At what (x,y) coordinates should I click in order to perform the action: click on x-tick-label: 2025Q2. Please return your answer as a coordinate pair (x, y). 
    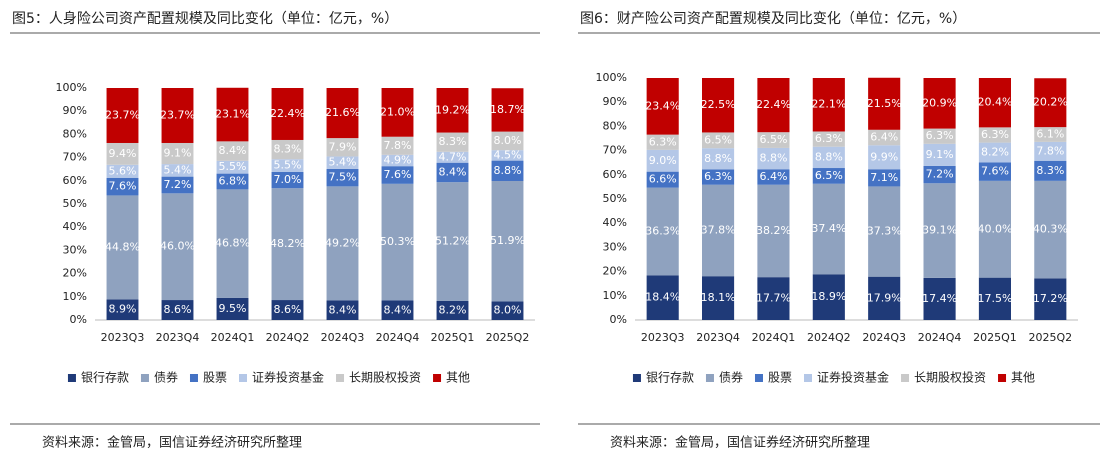
    Looking at the image, I should click on (508, 337).